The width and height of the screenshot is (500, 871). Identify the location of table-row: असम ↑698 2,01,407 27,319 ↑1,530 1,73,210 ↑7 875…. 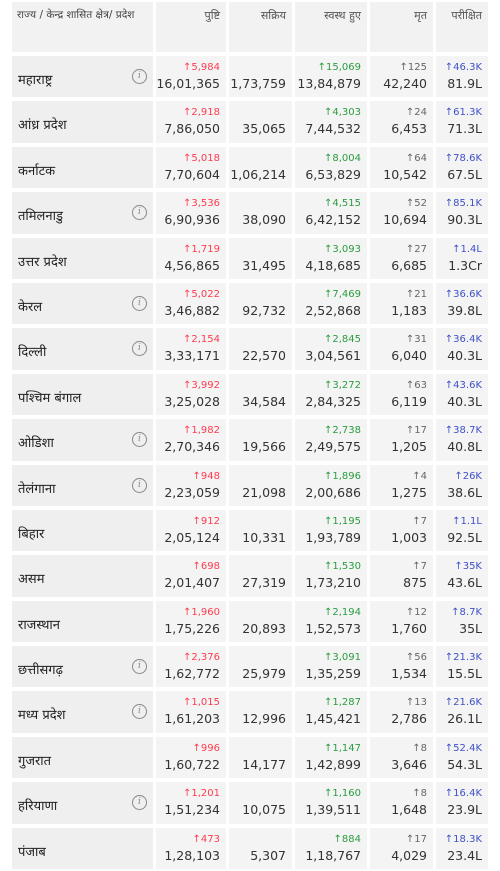
(250, 575).